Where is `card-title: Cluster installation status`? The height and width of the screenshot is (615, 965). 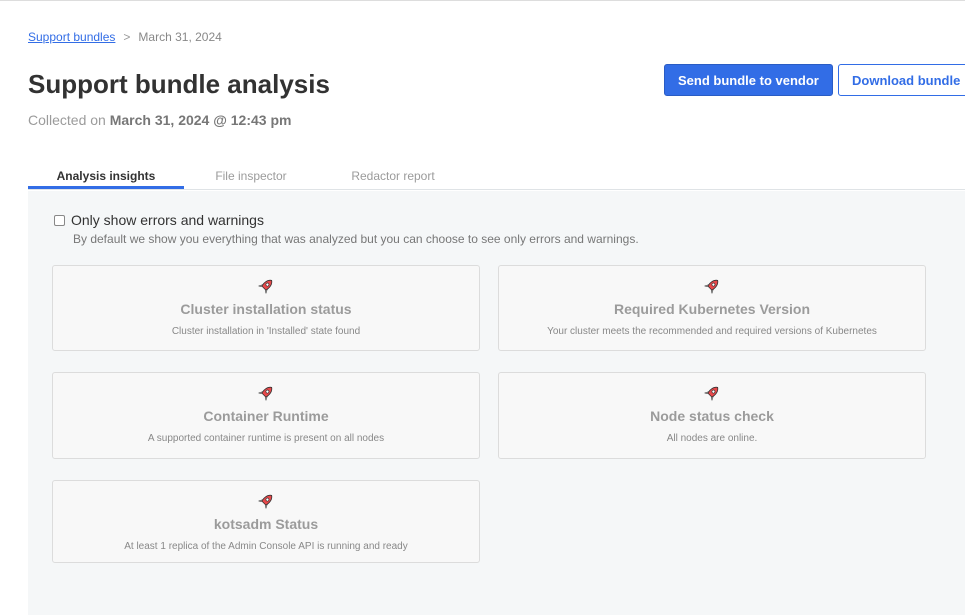
card-title: Cluster installation status is located at coordinates (266, 309).